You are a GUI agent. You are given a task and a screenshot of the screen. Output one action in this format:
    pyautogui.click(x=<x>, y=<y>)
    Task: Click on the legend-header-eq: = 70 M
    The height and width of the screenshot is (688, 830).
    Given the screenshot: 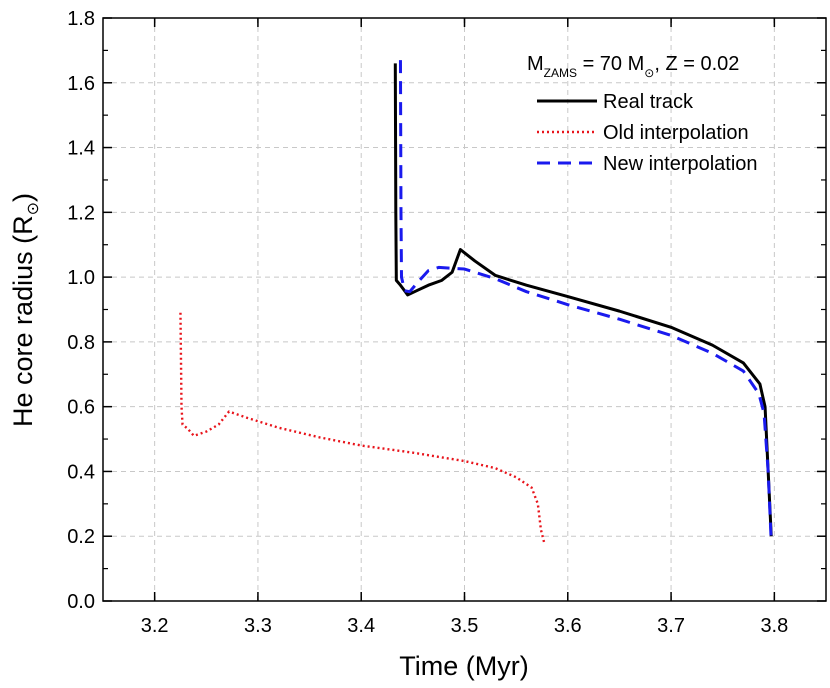 What is the action you would take?
    pyautogui.click(x=610, y=64)
    